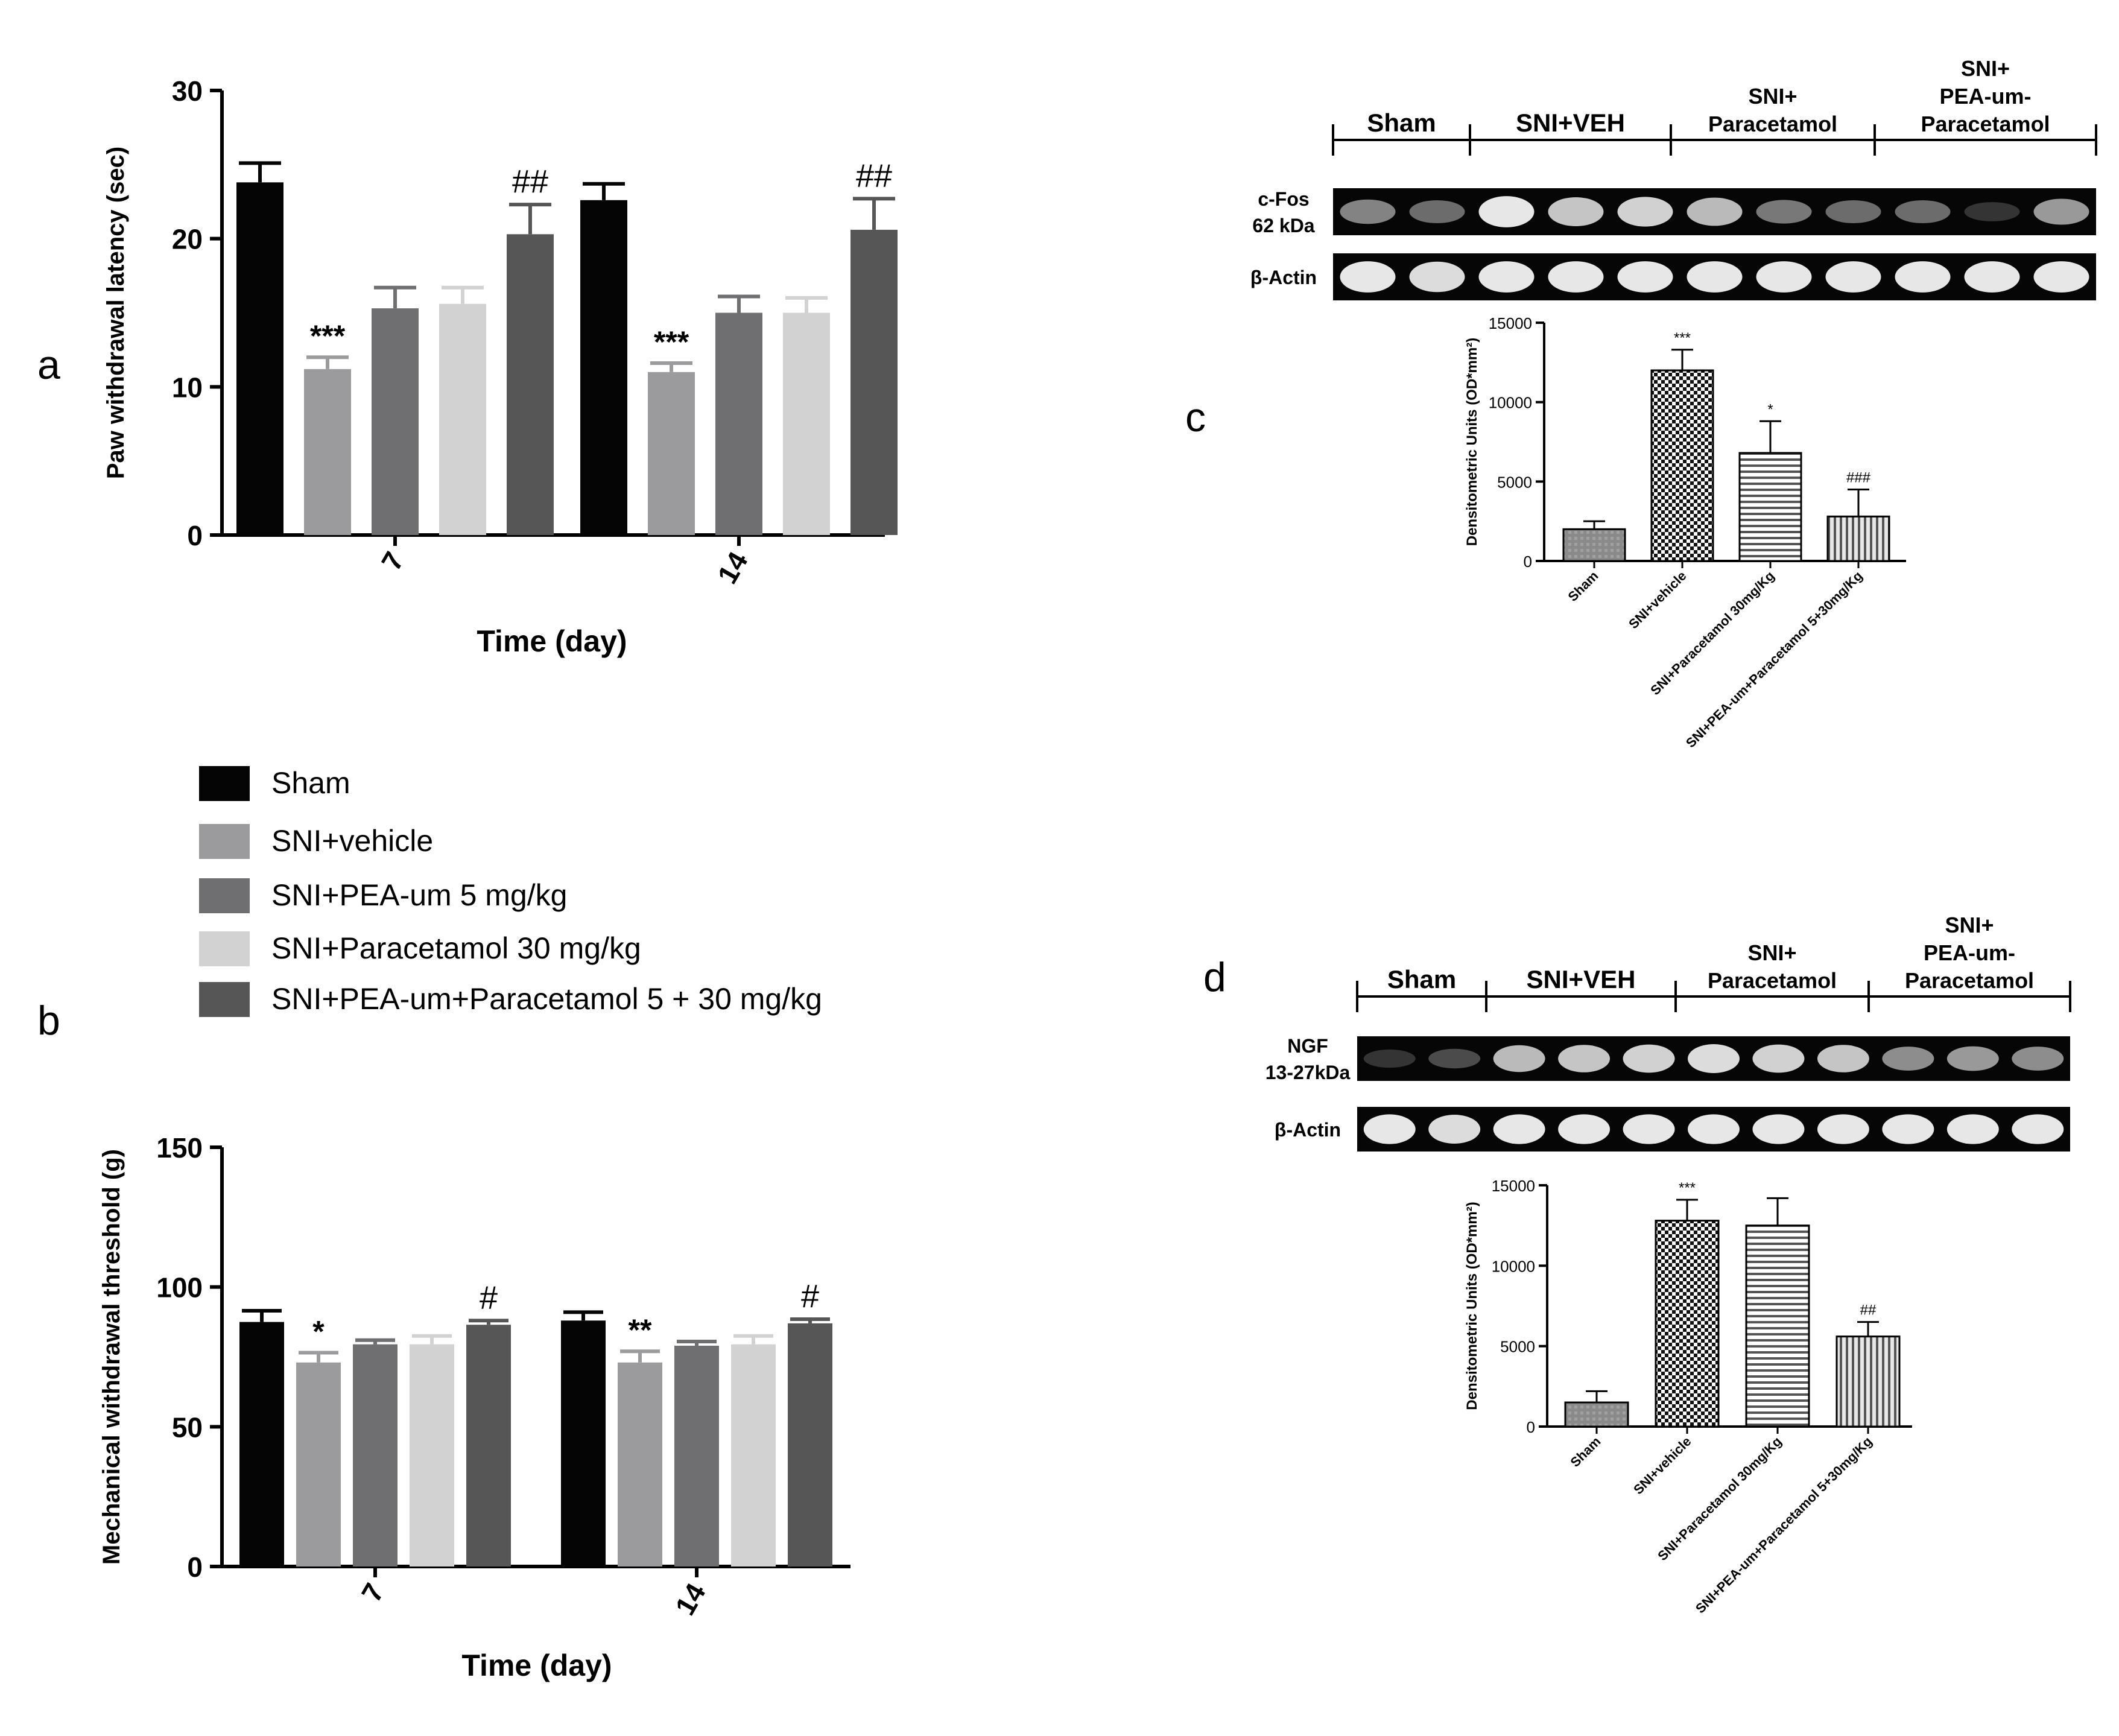 The height and width of the screenshot is (1736, 2119). Describe the element at coordinates (111, 1357) in the screenshot. I see `y-axis-label: Mechanical withdrawal threshold (g)` at that location.